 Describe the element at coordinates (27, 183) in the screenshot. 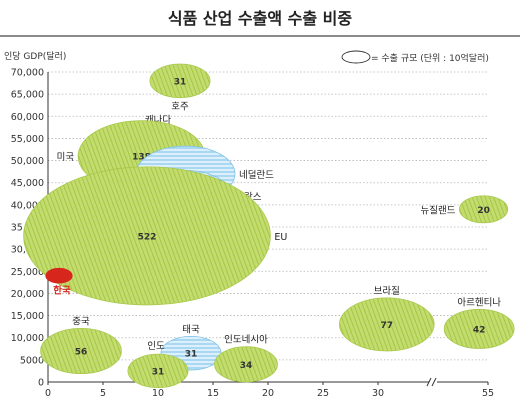

I see `y-tick-label: 45,000` at that location.